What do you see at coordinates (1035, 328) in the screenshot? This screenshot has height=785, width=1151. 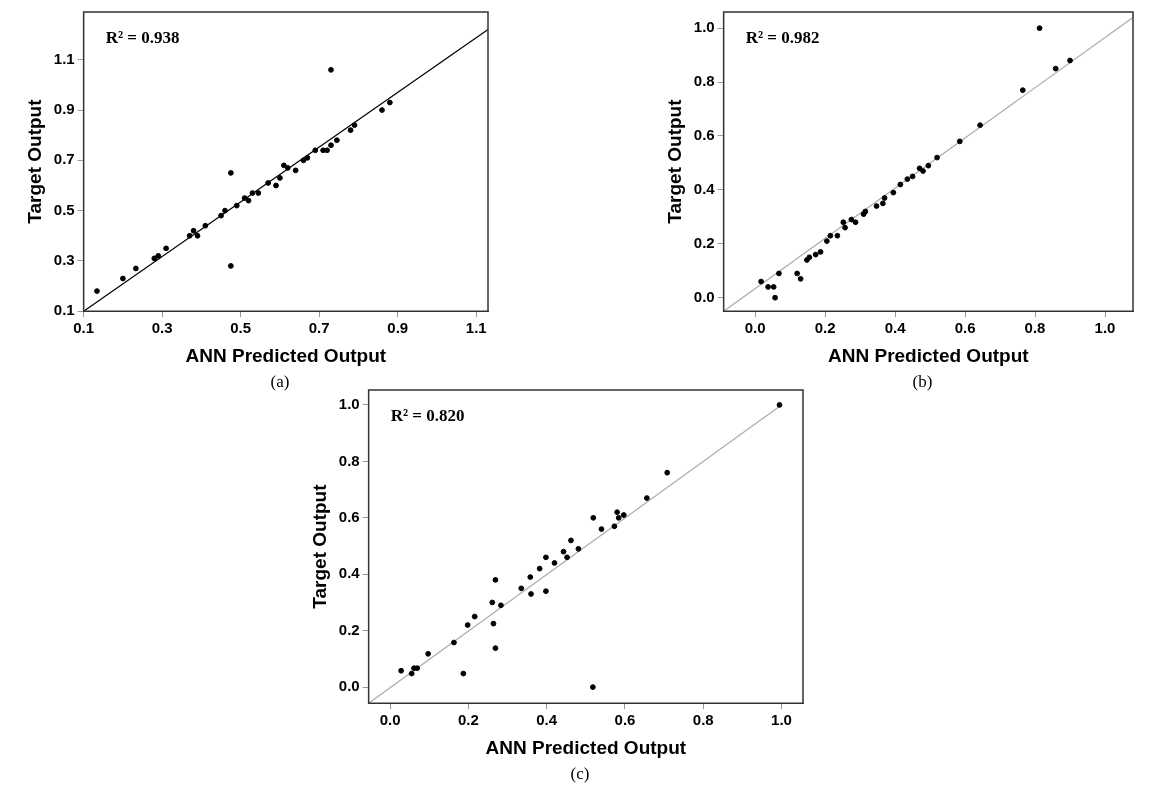 I see `x-tick-label: 0.8` at bounding box center [1035, 328].